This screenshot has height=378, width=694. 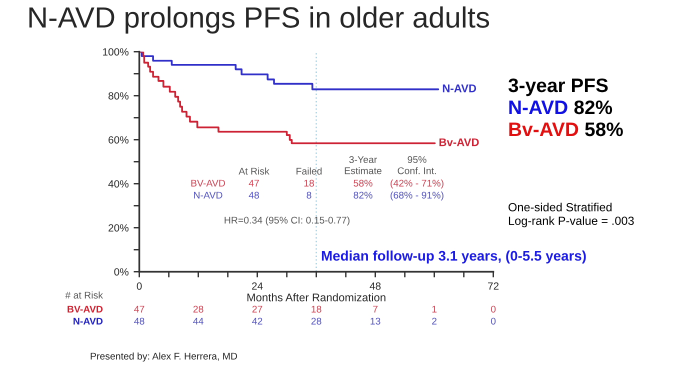 I want to click on annotation: 18, so click(x=309, y=183).